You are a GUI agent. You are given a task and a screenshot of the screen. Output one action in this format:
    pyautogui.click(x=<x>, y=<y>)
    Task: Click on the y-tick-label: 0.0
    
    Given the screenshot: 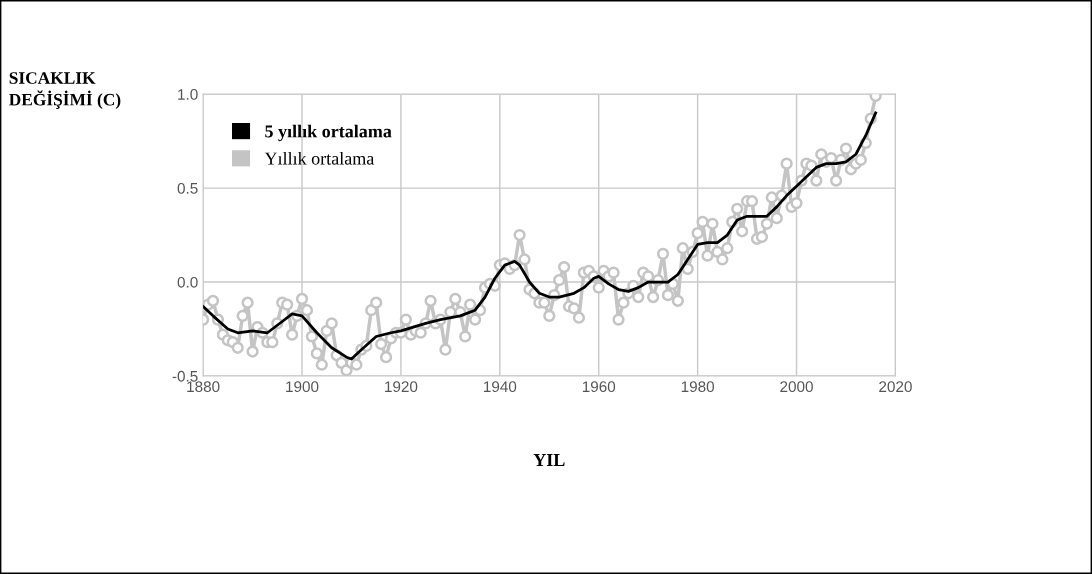 What is the action you would take?
    pyautogui.click(x=187, y=282)
    